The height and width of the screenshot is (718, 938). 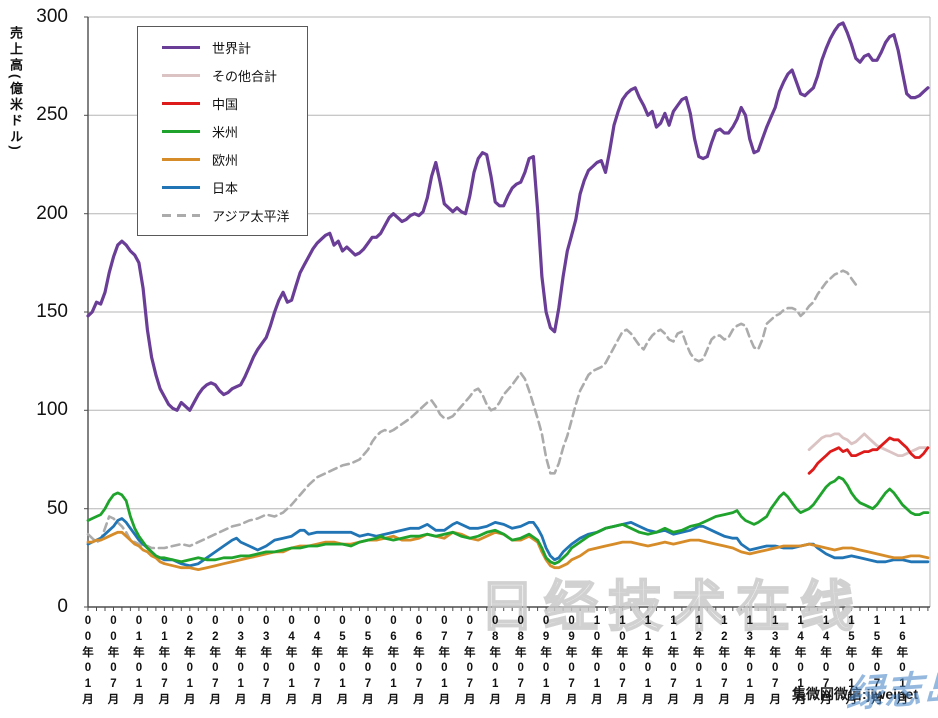 What do you see at coordinates (495, 660) in the screenshot?
I see `x-tick-label: 0 8 年 0 1 月` at bounding box center [495, 660].